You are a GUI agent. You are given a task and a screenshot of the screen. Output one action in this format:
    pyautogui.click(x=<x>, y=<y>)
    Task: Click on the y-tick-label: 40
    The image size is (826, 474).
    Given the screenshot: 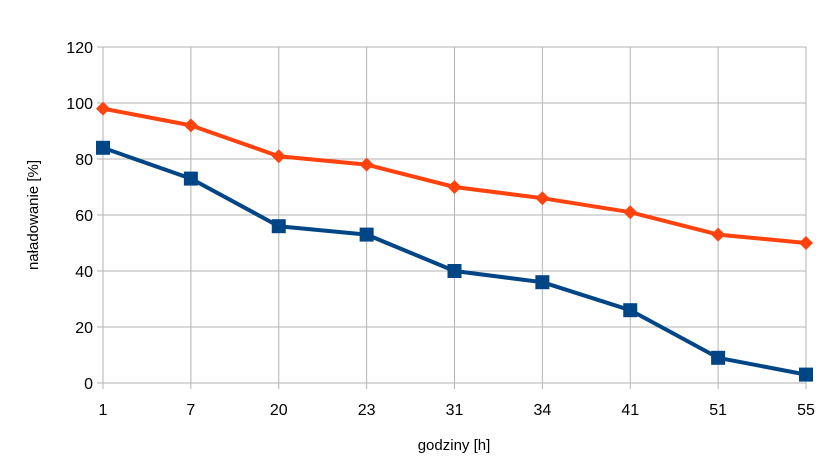 What is the action you would take?
    pyautogui.click(x=84, y=272)
    